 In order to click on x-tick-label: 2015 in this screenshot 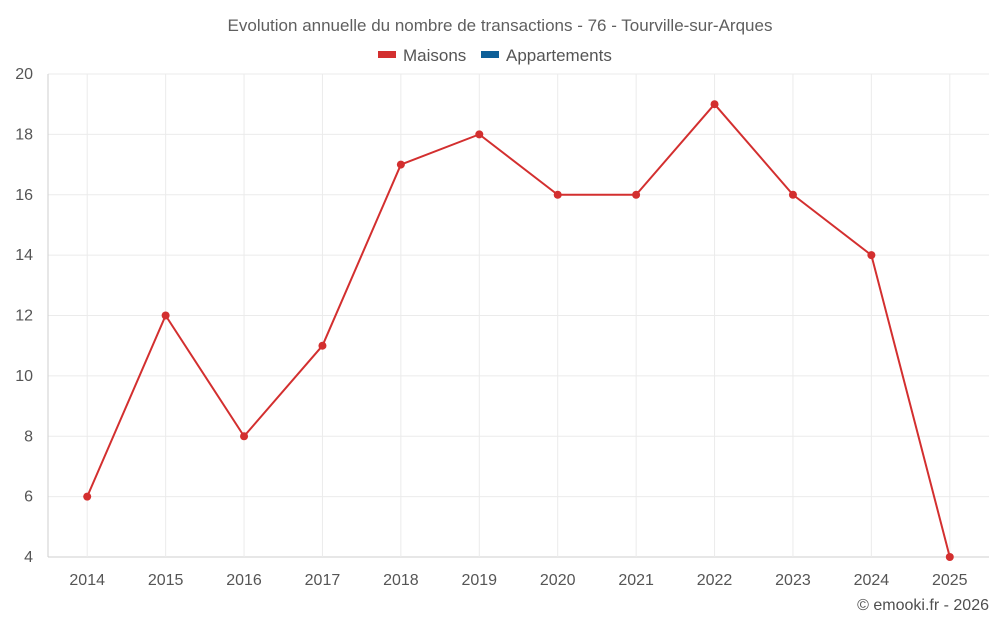, I will do `click(166, 580)`.